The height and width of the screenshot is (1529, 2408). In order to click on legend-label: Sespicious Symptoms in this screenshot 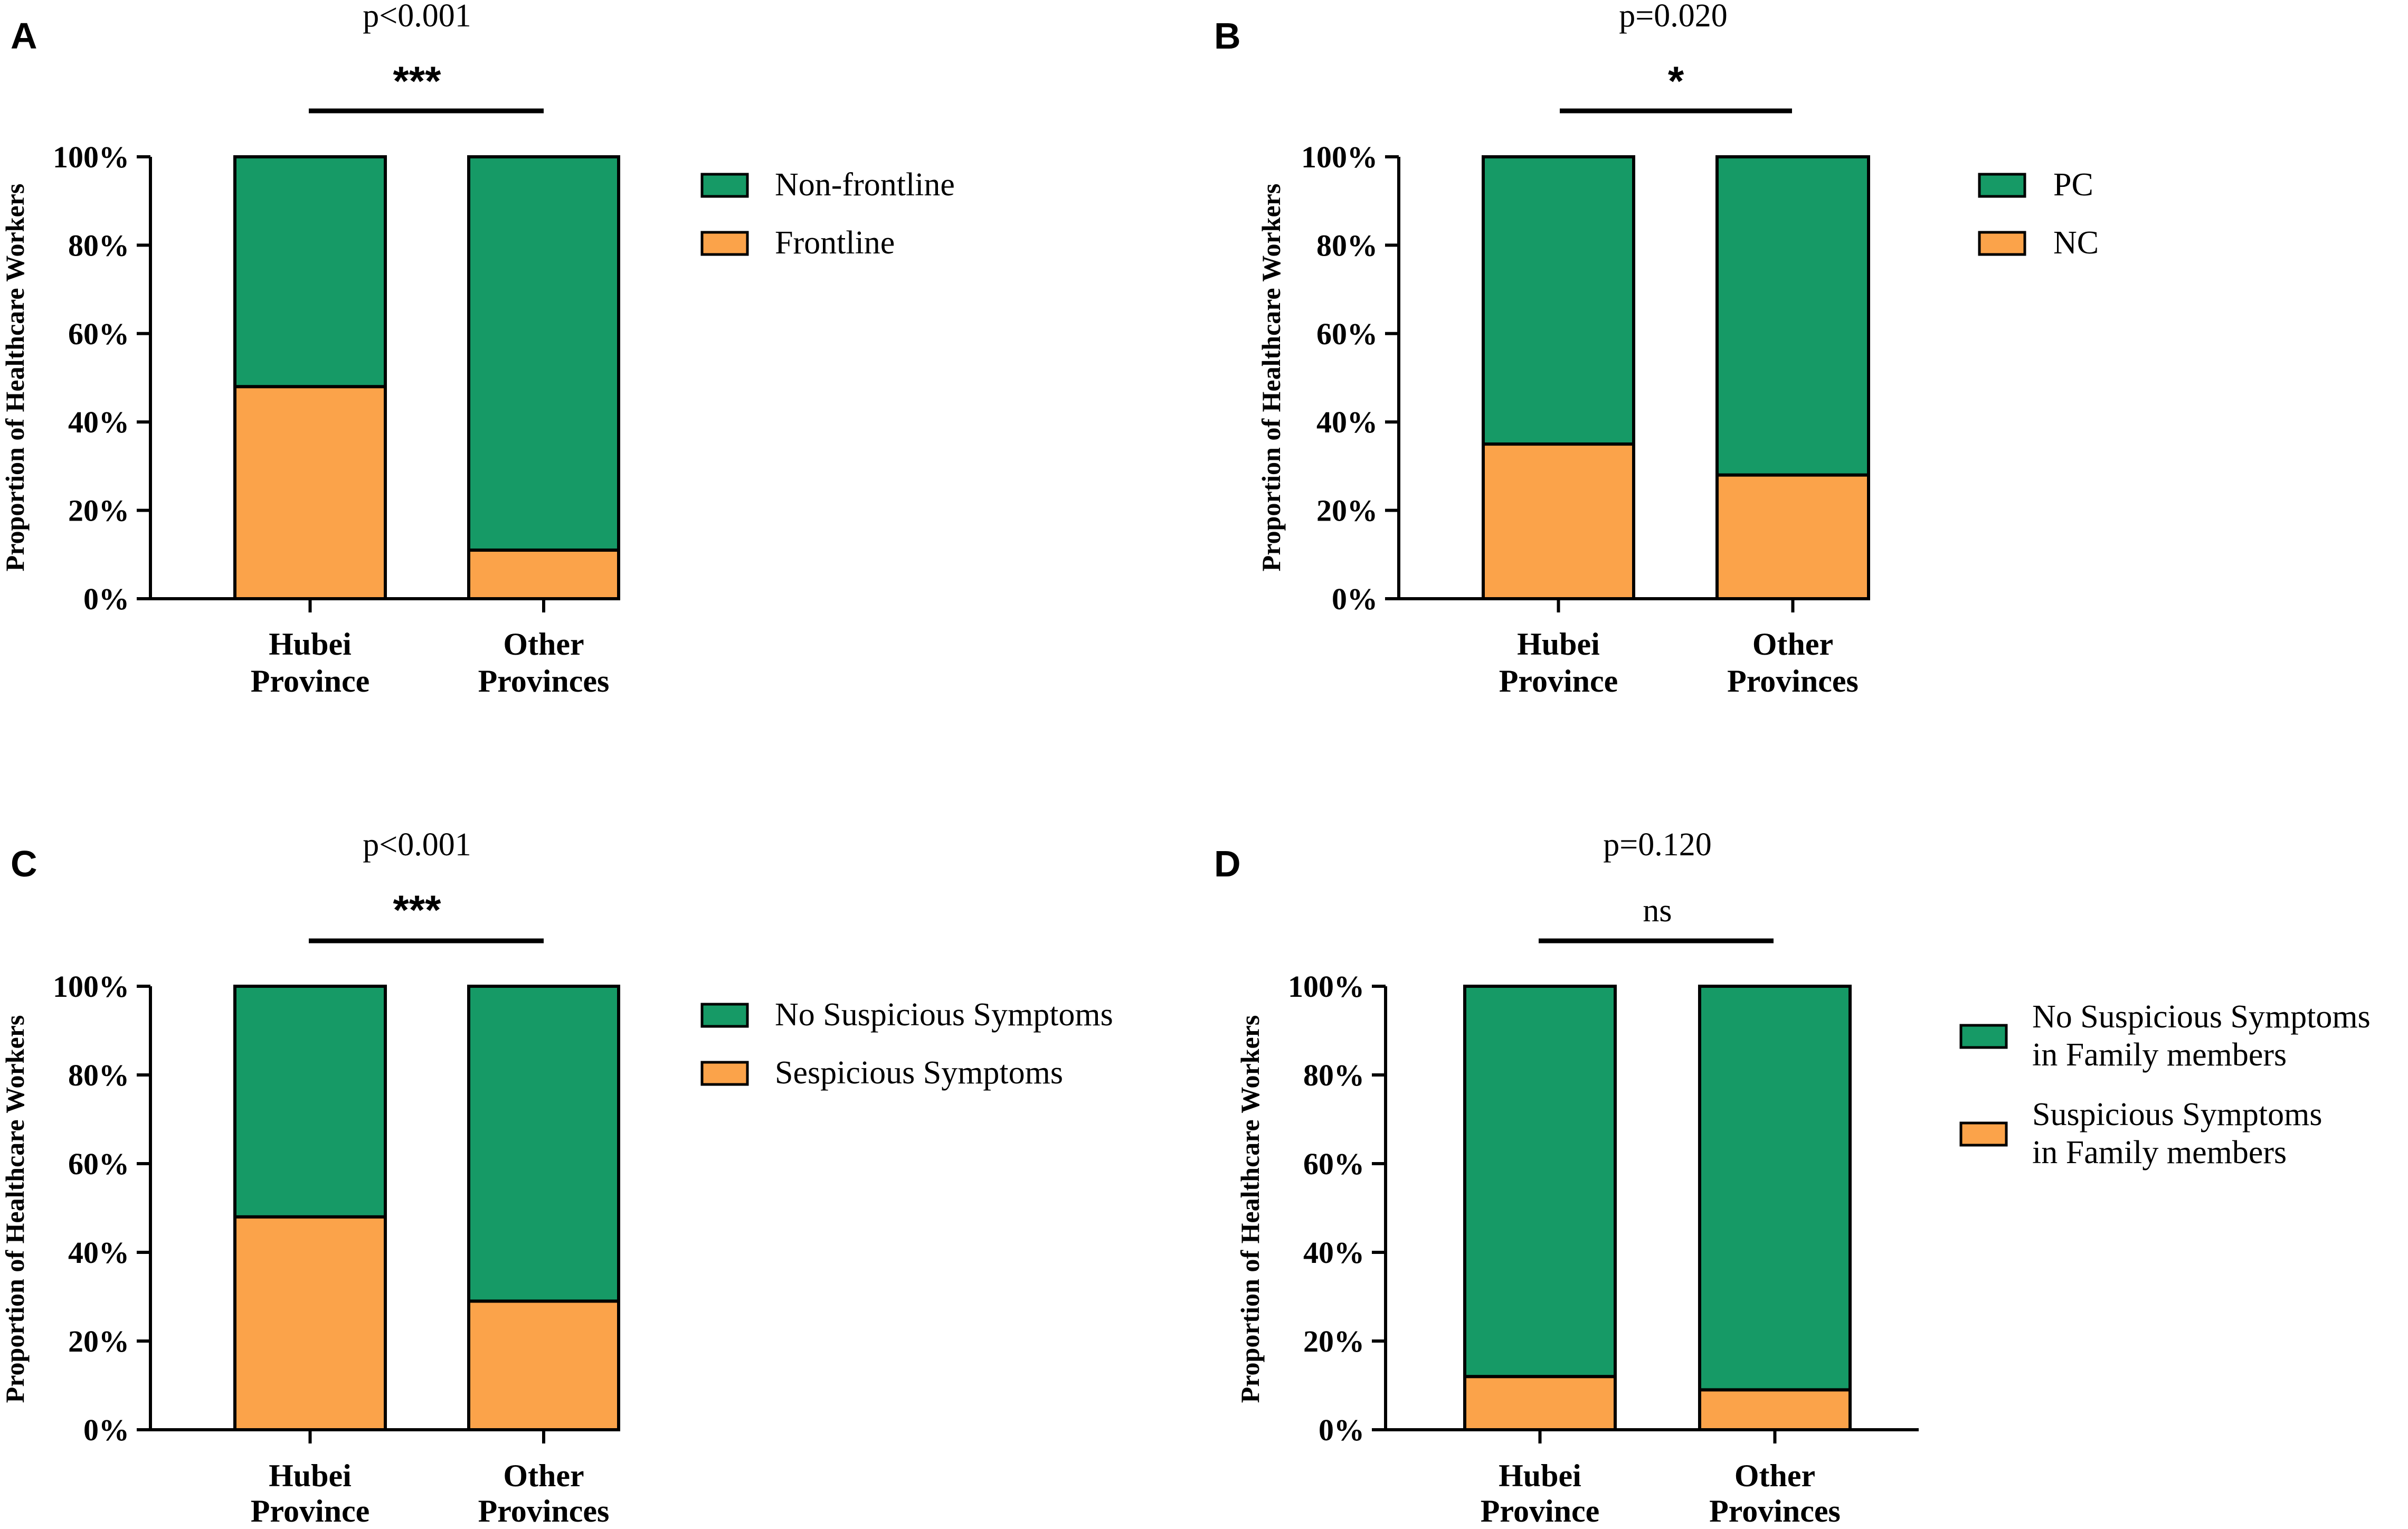, I will do `click(919, 1073)`.